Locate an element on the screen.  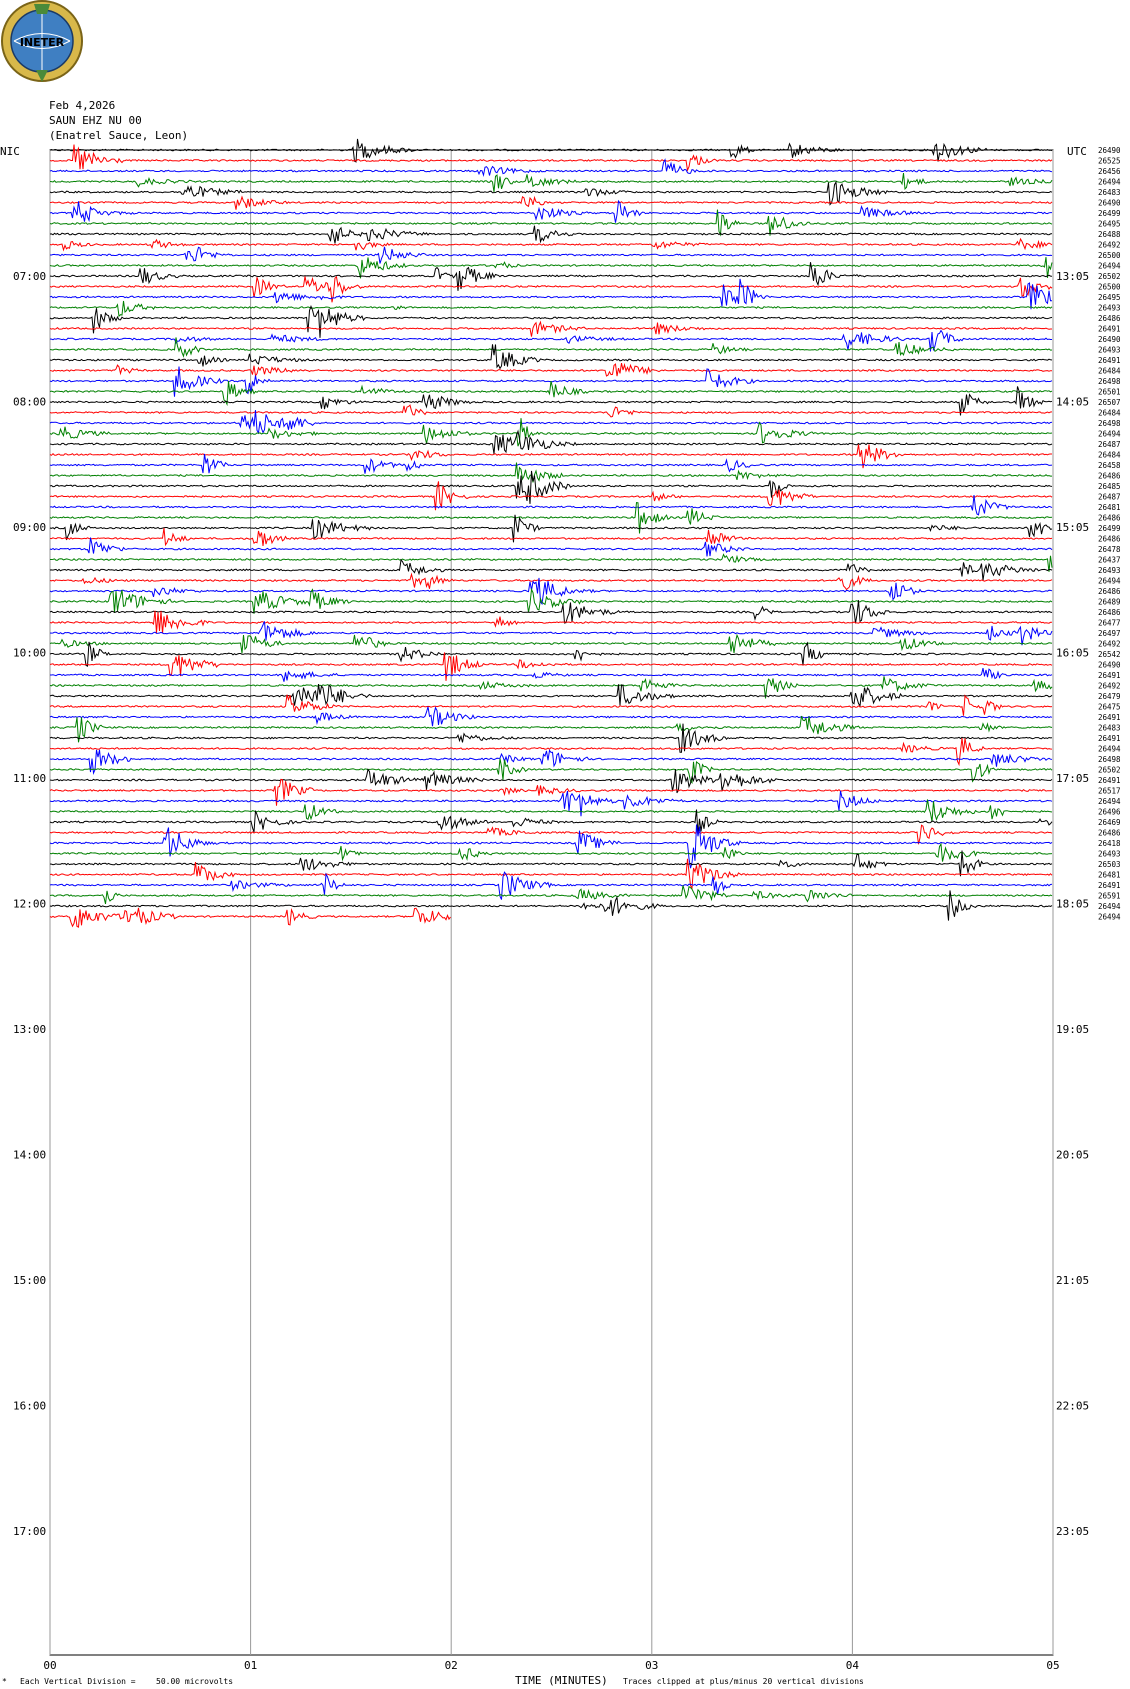
trace-value-label: 26475 is located at coordinates (1109, 707).